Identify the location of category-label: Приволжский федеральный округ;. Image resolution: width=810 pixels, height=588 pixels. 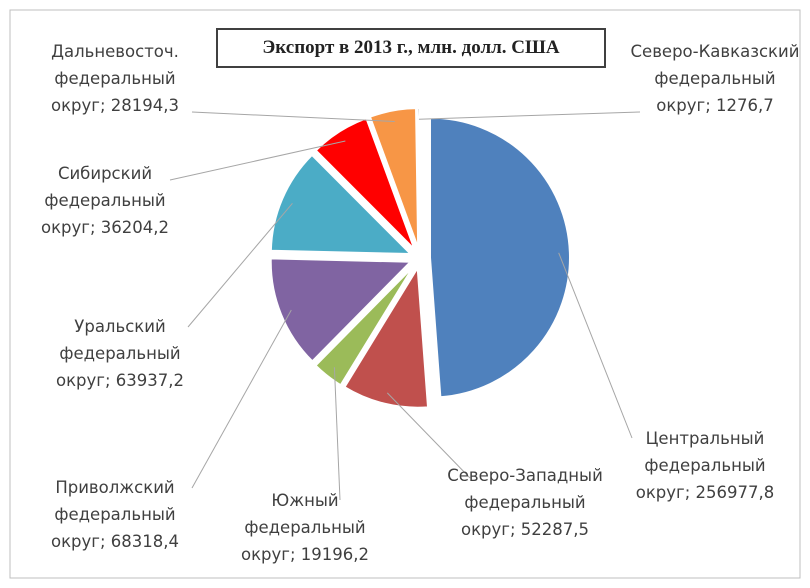
(113, 514).